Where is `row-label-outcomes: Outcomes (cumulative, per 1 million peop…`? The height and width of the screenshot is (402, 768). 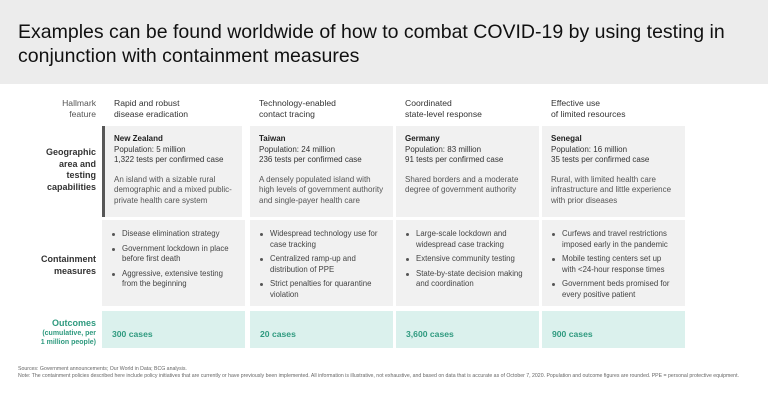
row-label-outcomes: Outcomes (cumulative, per 1 million peop… is located at coordinates (57, 332).